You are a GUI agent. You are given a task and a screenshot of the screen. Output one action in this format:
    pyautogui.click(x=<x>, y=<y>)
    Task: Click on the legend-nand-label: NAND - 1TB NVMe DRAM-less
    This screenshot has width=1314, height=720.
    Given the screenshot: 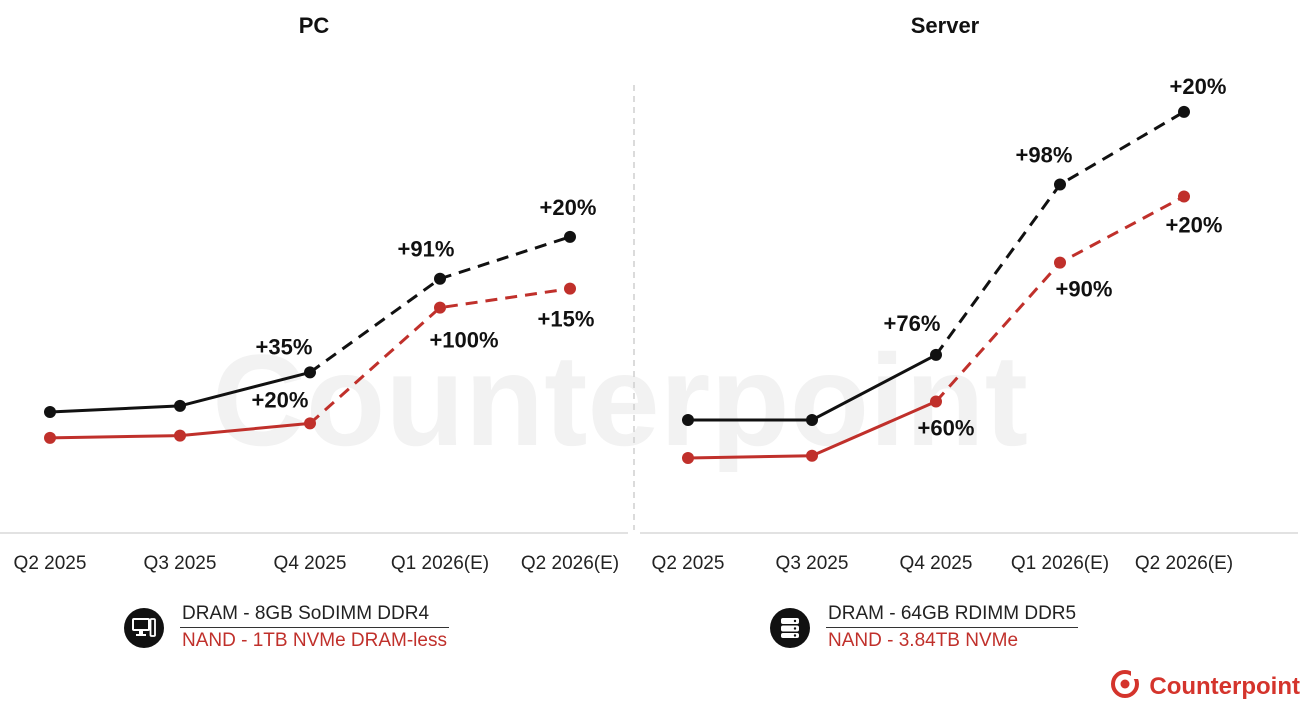 What is the action you would take?
    pyautogui.click(x=314, y=640)
    